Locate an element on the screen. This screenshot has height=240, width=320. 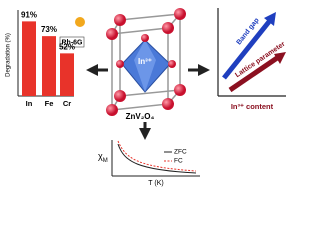
trend-x-label: In³⁺ content is located at coordinates (252, 106).